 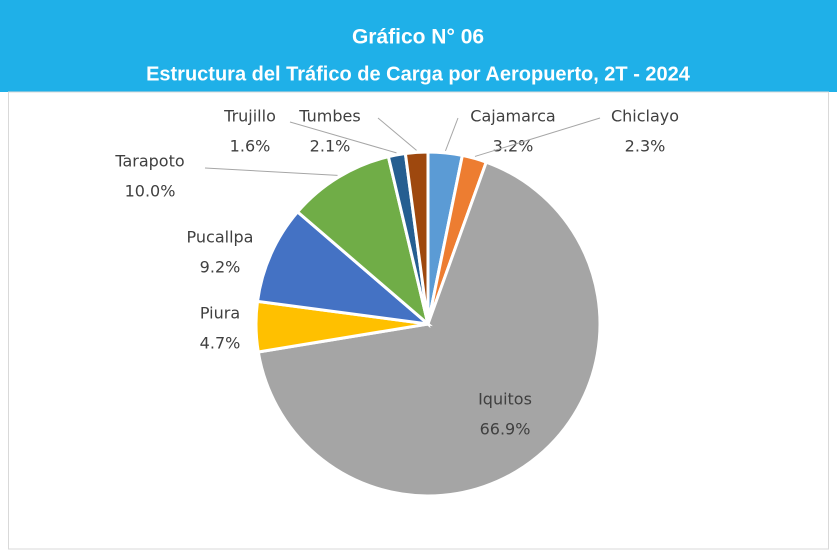 I want to click on slice-label: Iquitos, so click(x=505, y=399).